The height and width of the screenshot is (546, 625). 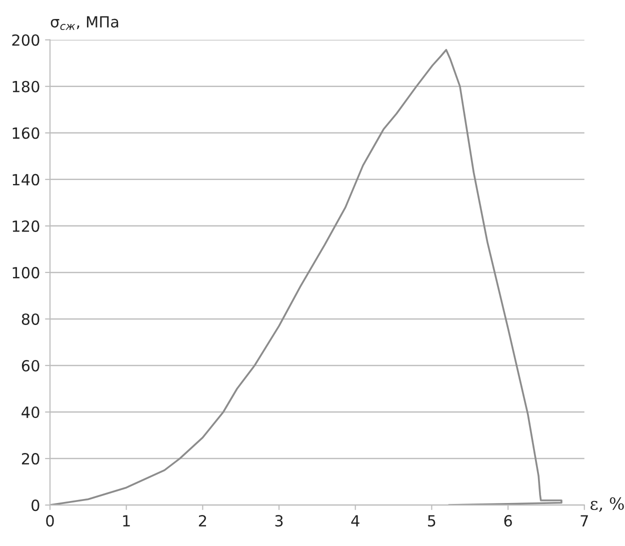 What do you see at coordinates (607, 504) in the screenshot?
I see `x-axis-title: ε, %` at bounding box center [607, 504].